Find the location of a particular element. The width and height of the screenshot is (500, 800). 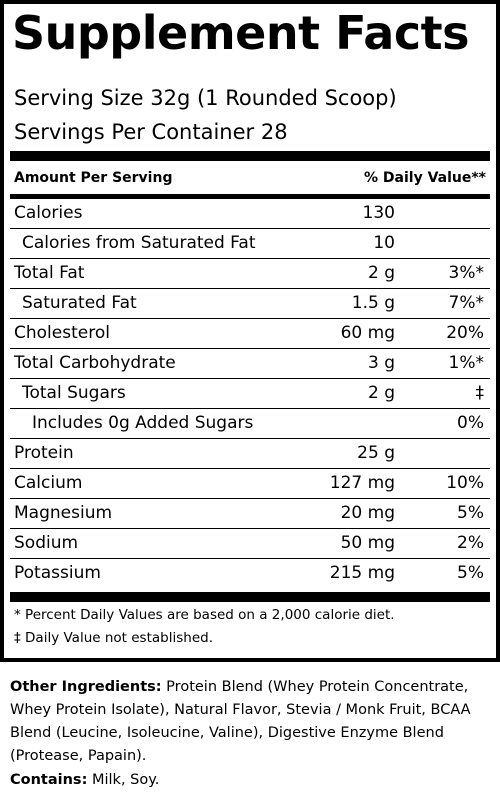

nutrient-row: Includes 0g Added Sugars 0% is located at coordinates (250, 424).